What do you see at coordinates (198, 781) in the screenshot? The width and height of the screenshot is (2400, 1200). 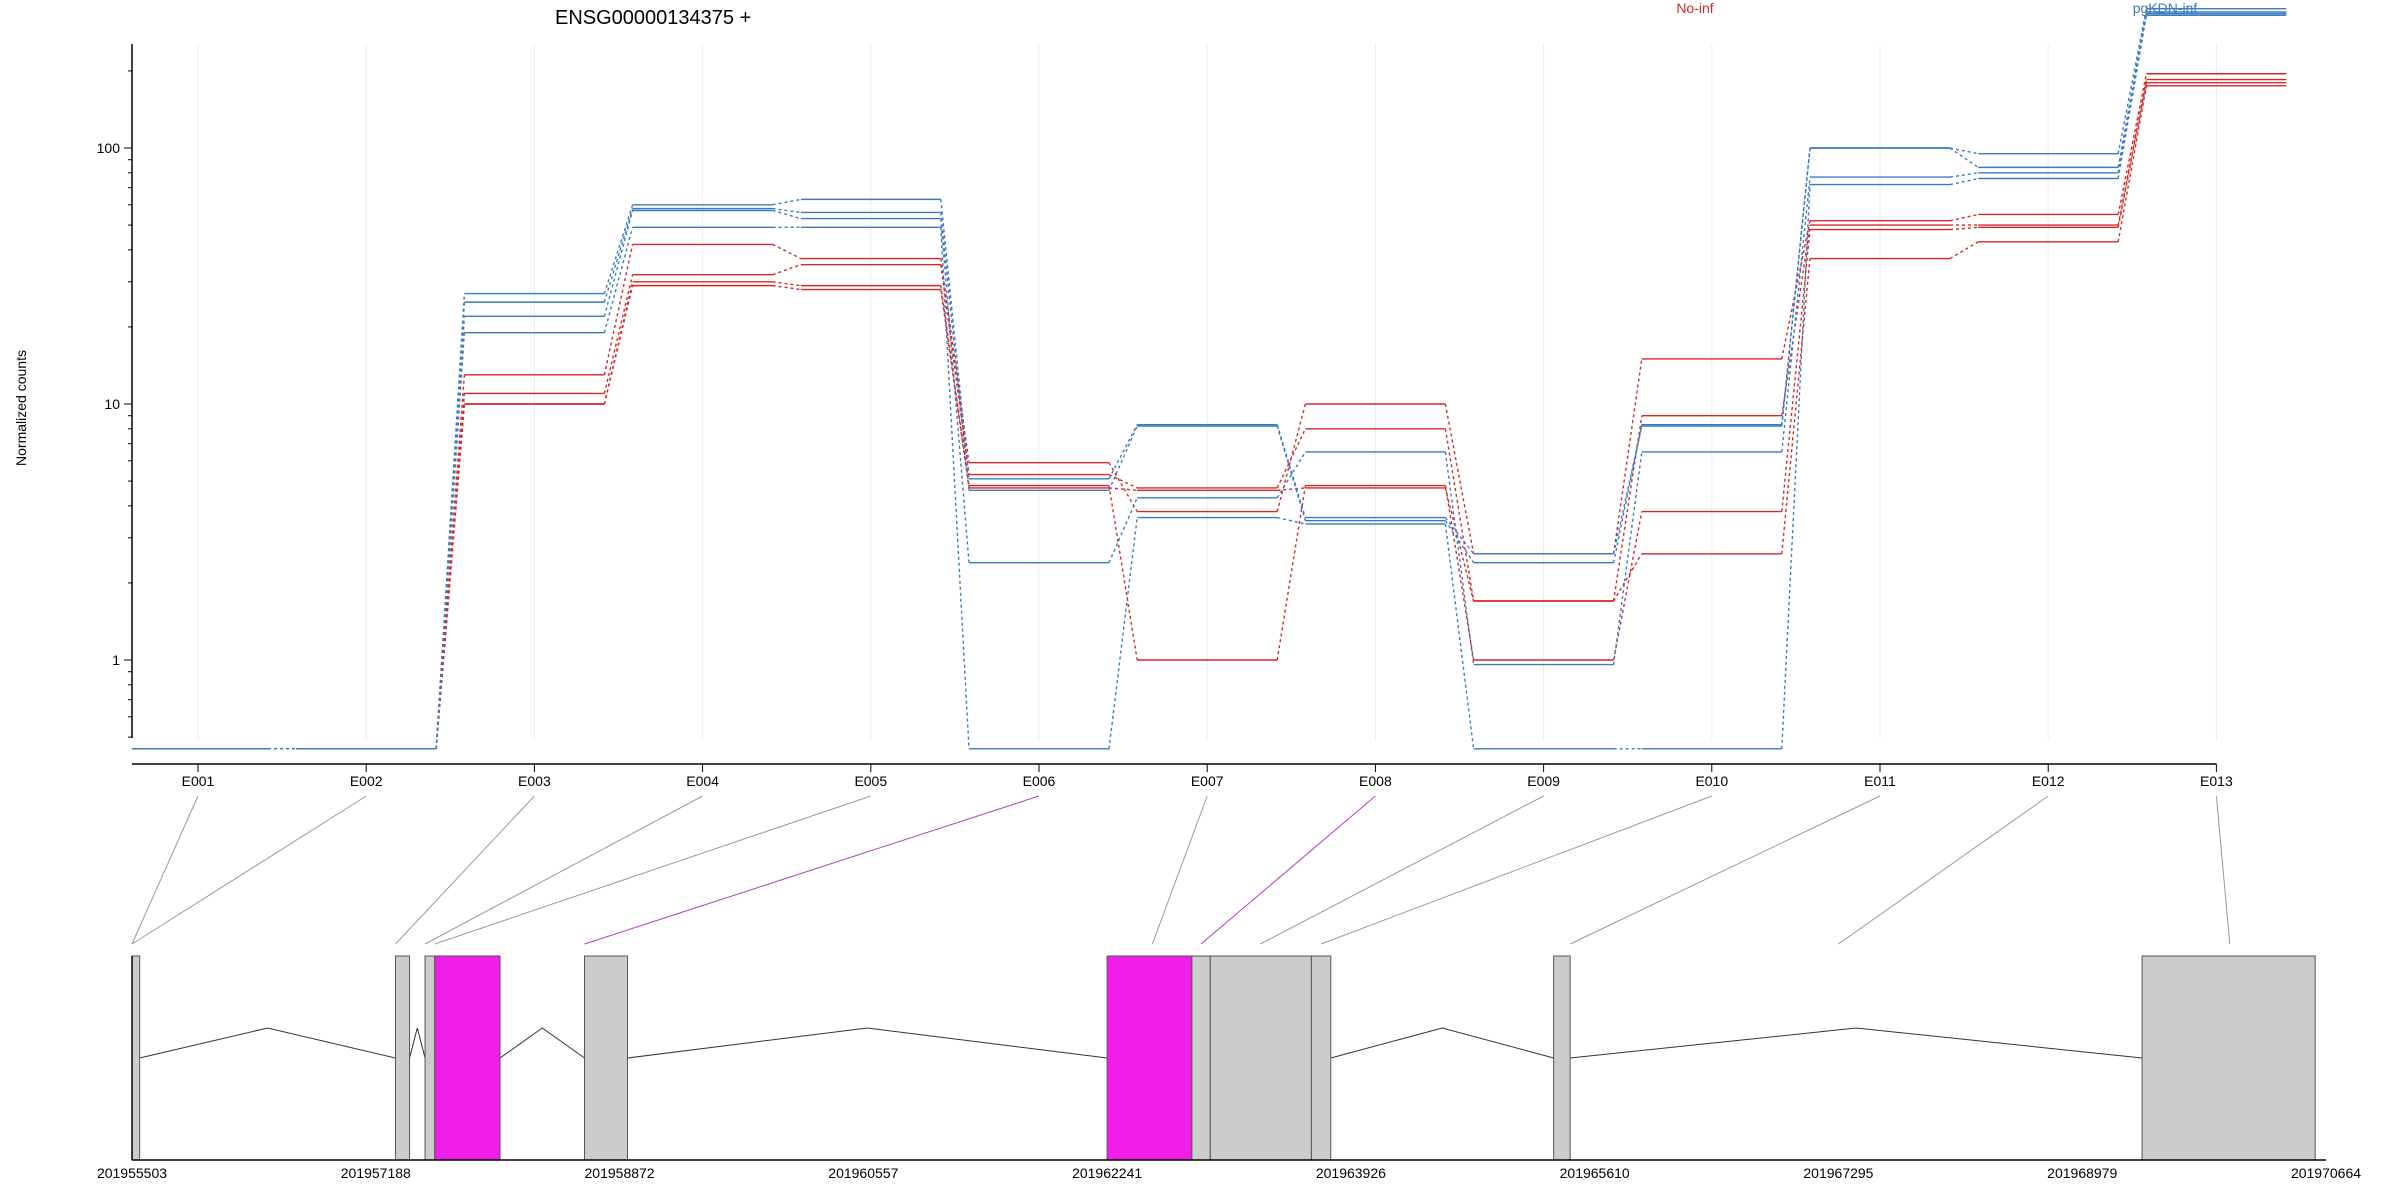 I see `x-tick-label: E001` at bounding box center [198, 781].